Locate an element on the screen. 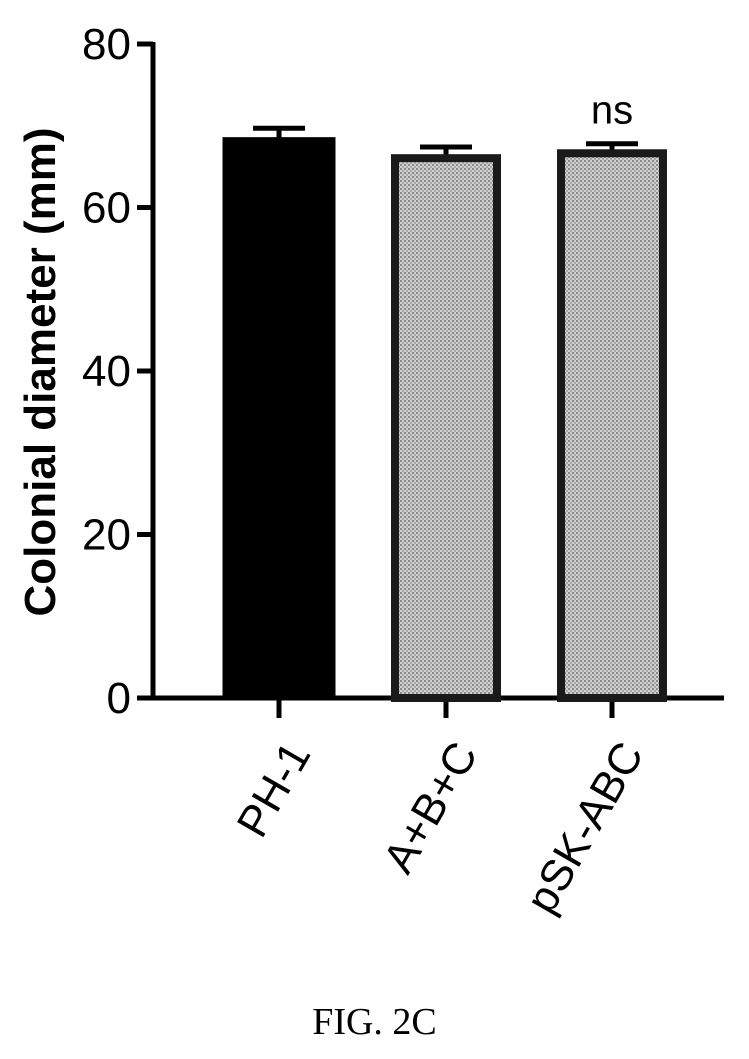 Image resolution: width=749 pixels, height=1059 pixels. x-tick-label-1: A+B+C is located at coordinates (430, 807).